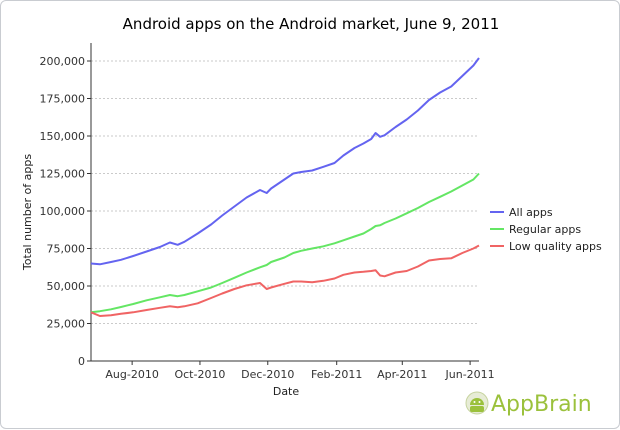  What do you see at coordinates (131, 374) in the screenshot?
I see `x-tick-label: Aug-2010` at bounding box center [131, 374].